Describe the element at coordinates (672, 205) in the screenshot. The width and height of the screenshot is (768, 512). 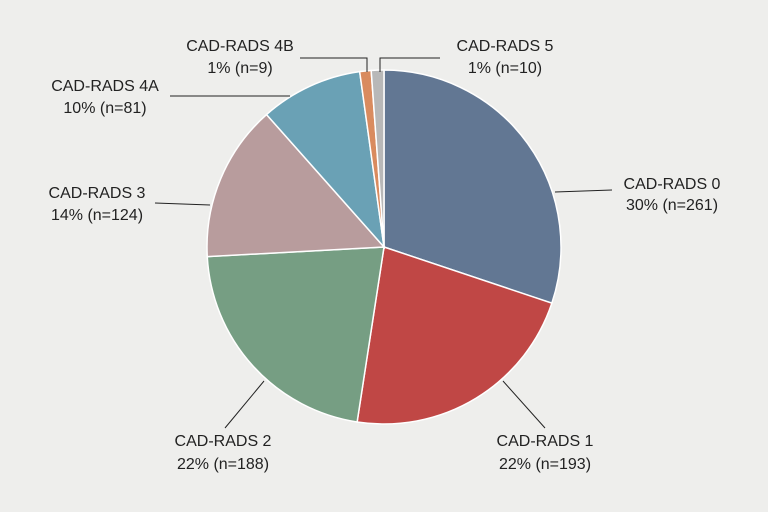
I see `detail-cad-rads-0: 30% (n=261)` at that location.